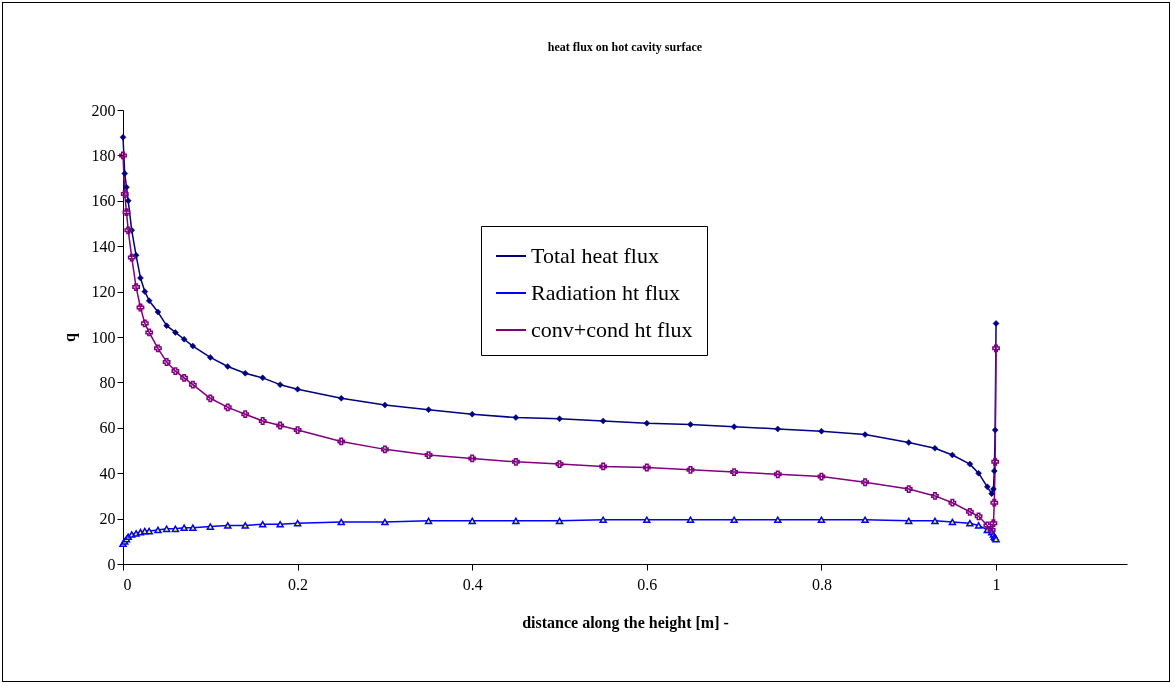  I want to click on y-tick-label: 160, so click(103, 201).